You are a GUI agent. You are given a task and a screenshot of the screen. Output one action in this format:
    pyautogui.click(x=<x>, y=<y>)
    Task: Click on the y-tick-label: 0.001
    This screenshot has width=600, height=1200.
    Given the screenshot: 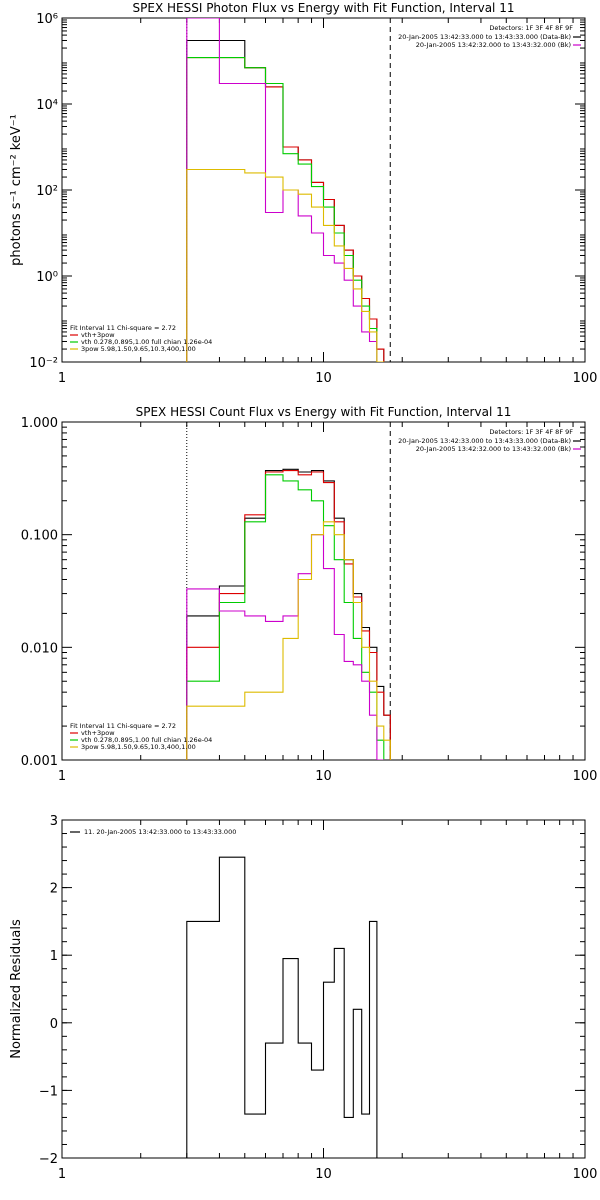 What is the action you would take?
    pyautogui.click(x=39, y=761)
    